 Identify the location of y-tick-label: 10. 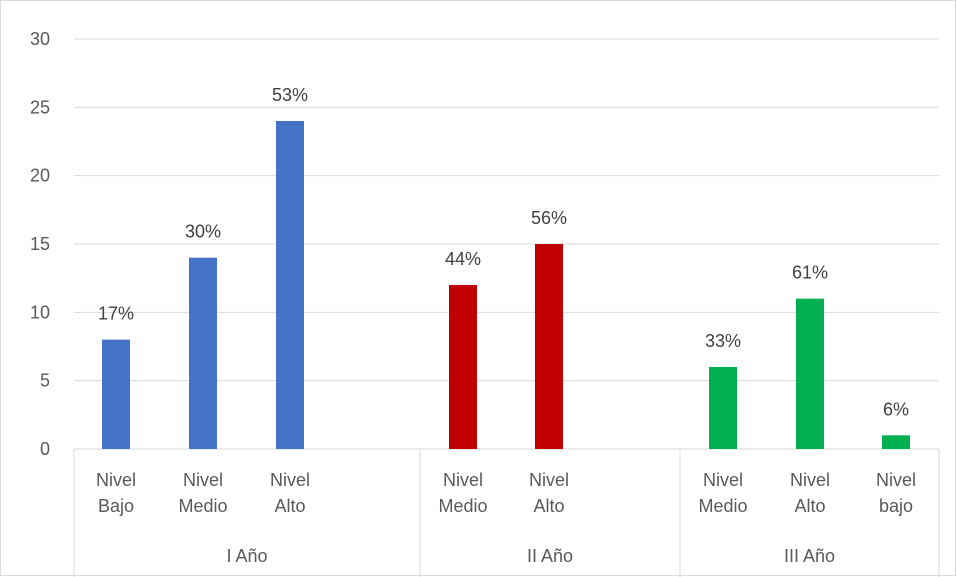
(40, 312).